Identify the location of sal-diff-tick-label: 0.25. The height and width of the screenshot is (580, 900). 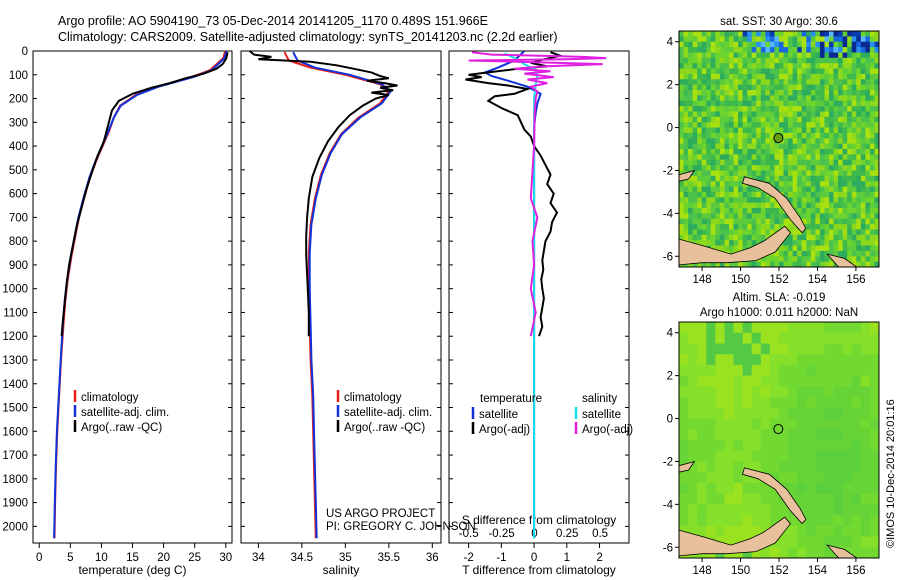
(567, 534).